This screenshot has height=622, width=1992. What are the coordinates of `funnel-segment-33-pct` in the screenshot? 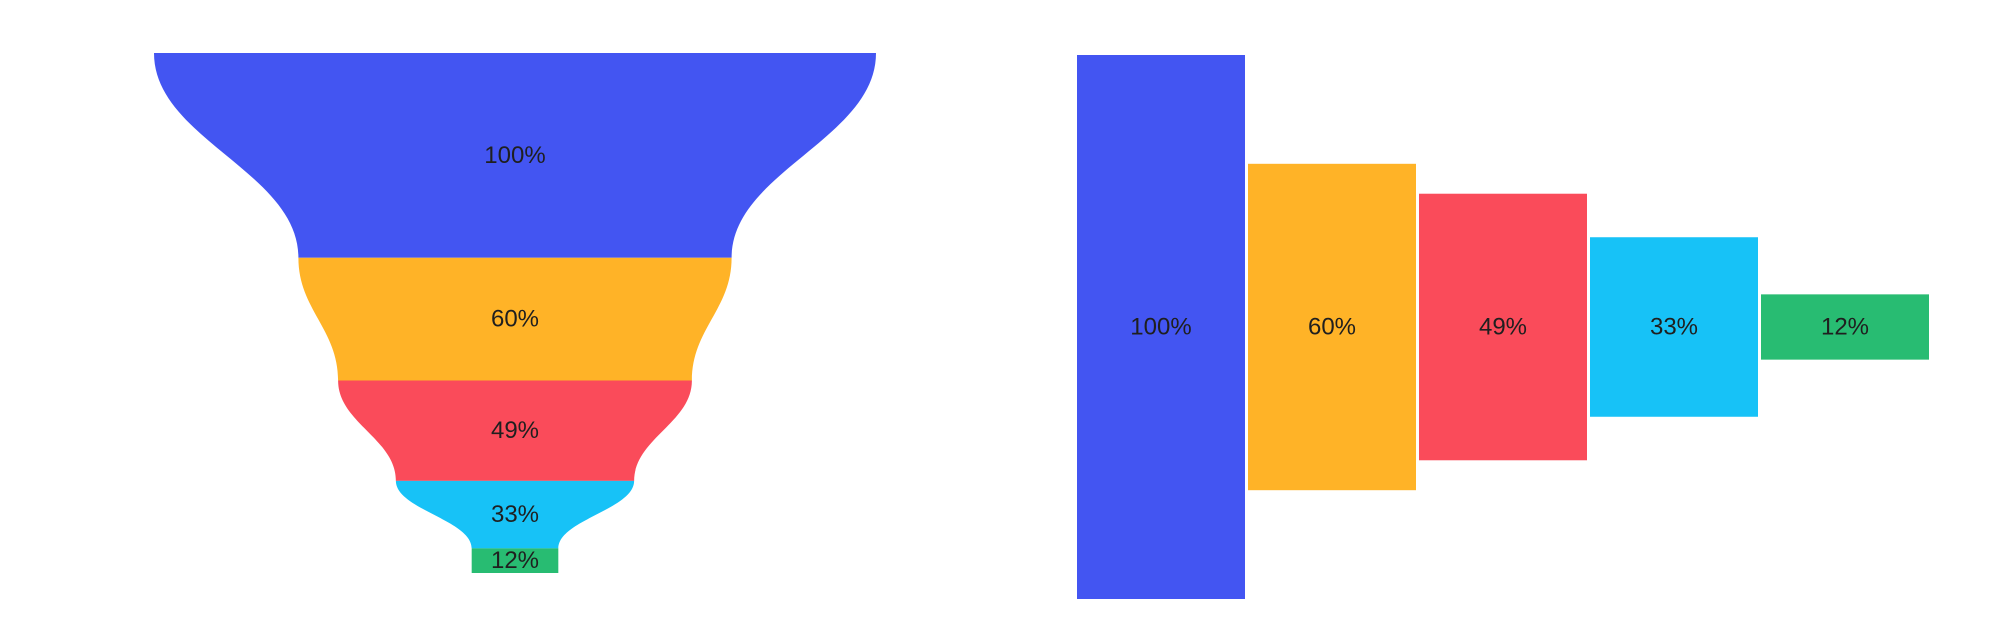 It's located at (515, 514).